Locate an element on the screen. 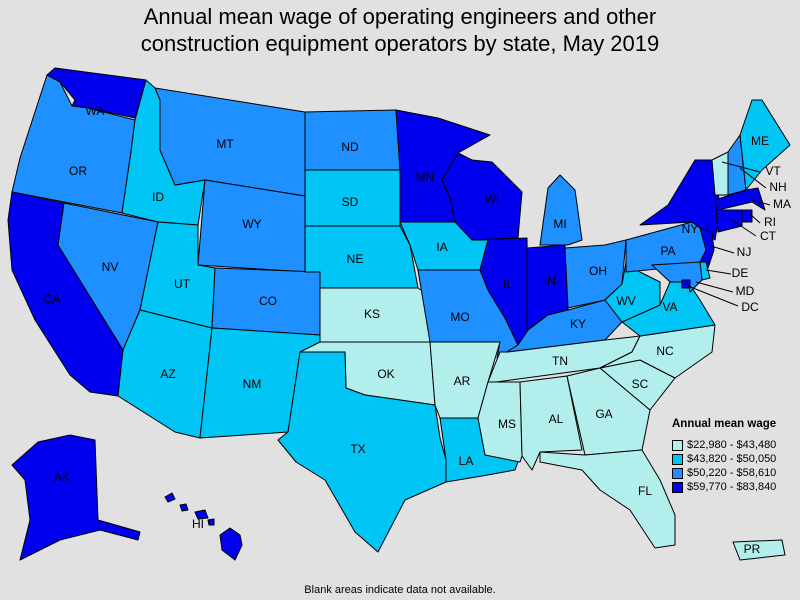 The width and height of the screenshot is (800, 600). leader-line-dc is located at coordinates (713, 296).